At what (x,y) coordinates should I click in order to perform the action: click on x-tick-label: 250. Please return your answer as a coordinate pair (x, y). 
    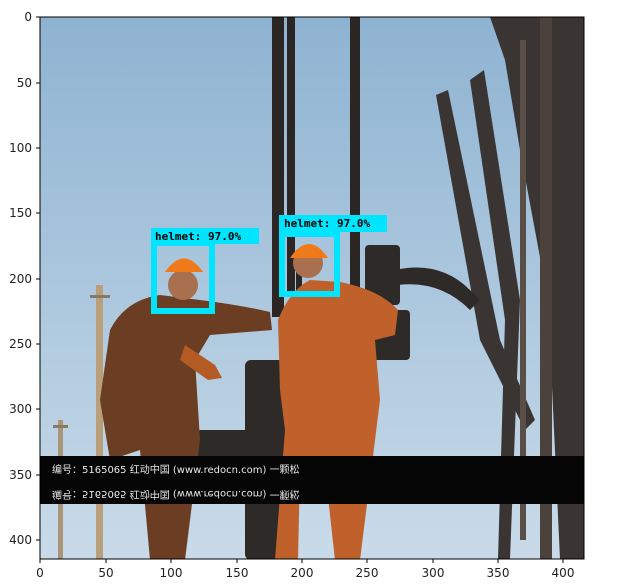
    Looking at the image, I should click on (367, 573).